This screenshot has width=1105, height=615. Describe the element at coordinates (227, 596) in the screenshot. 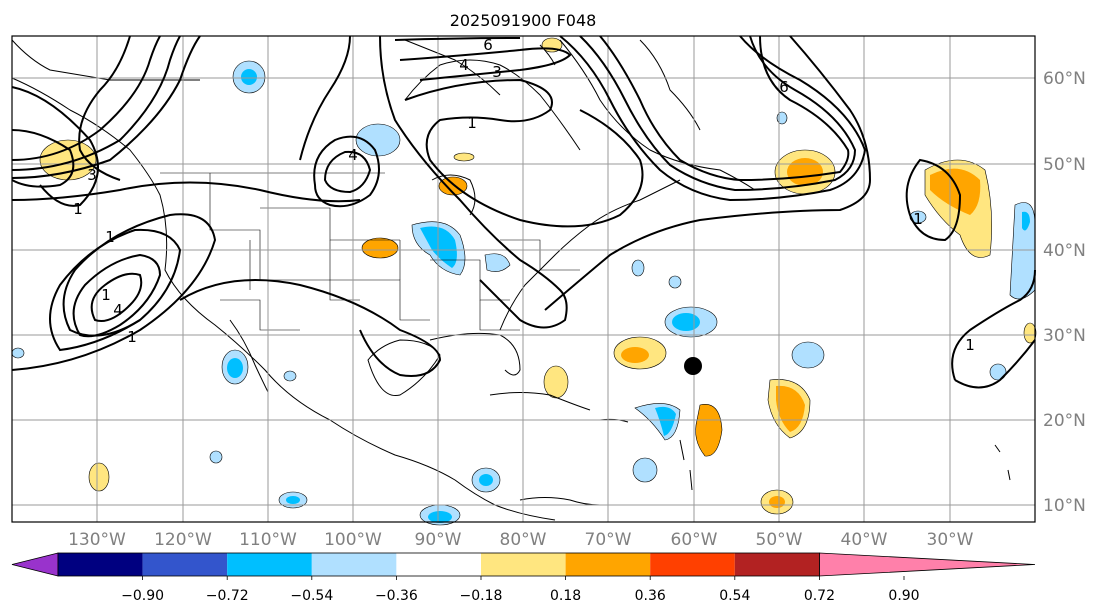

I see `colorbar-tick-label: −0.72` at that location.